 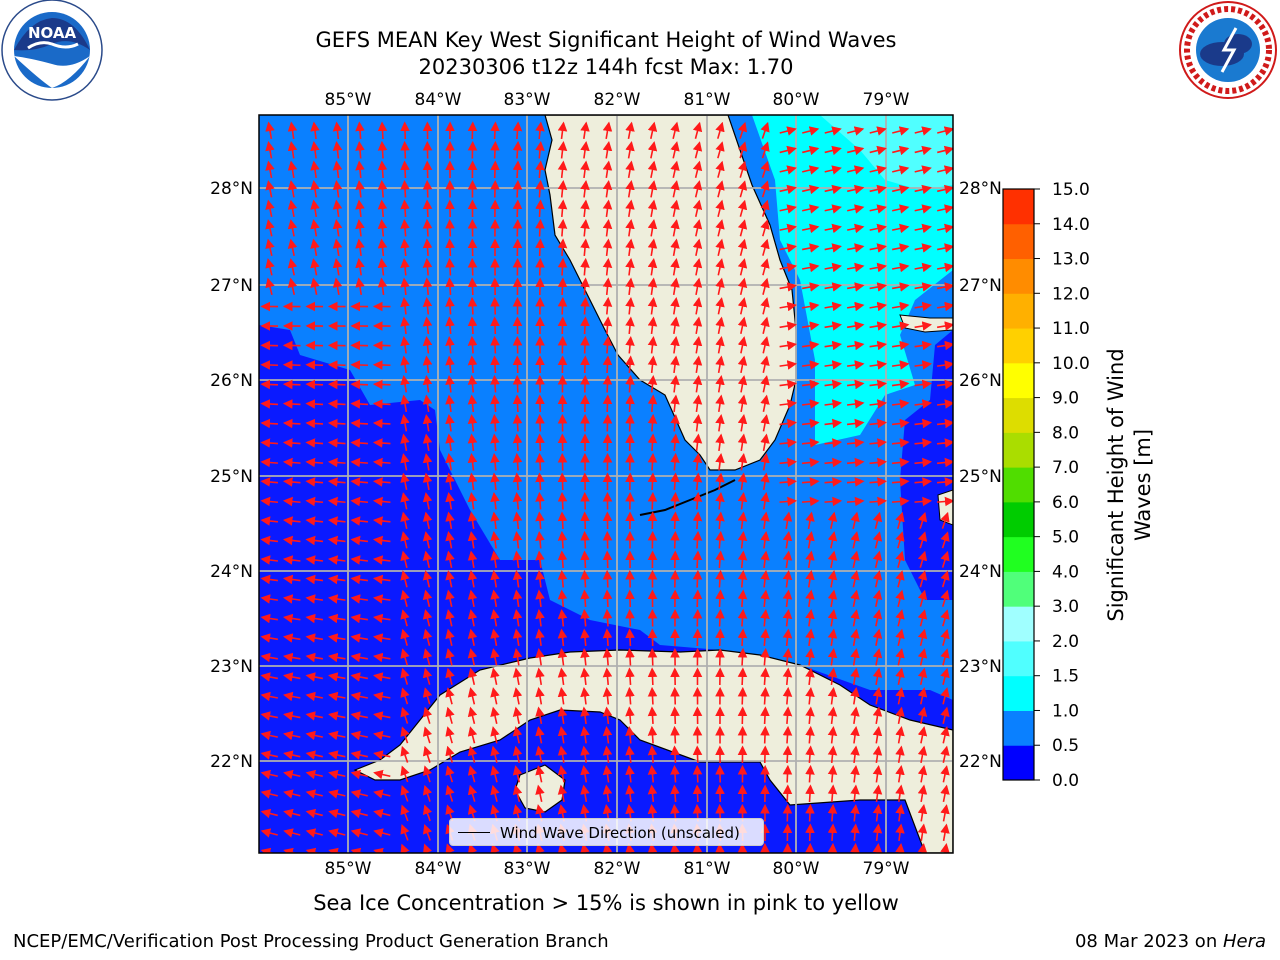 I want to click on lon-tick-bottom: 79°W, so click(x=886, y=869).